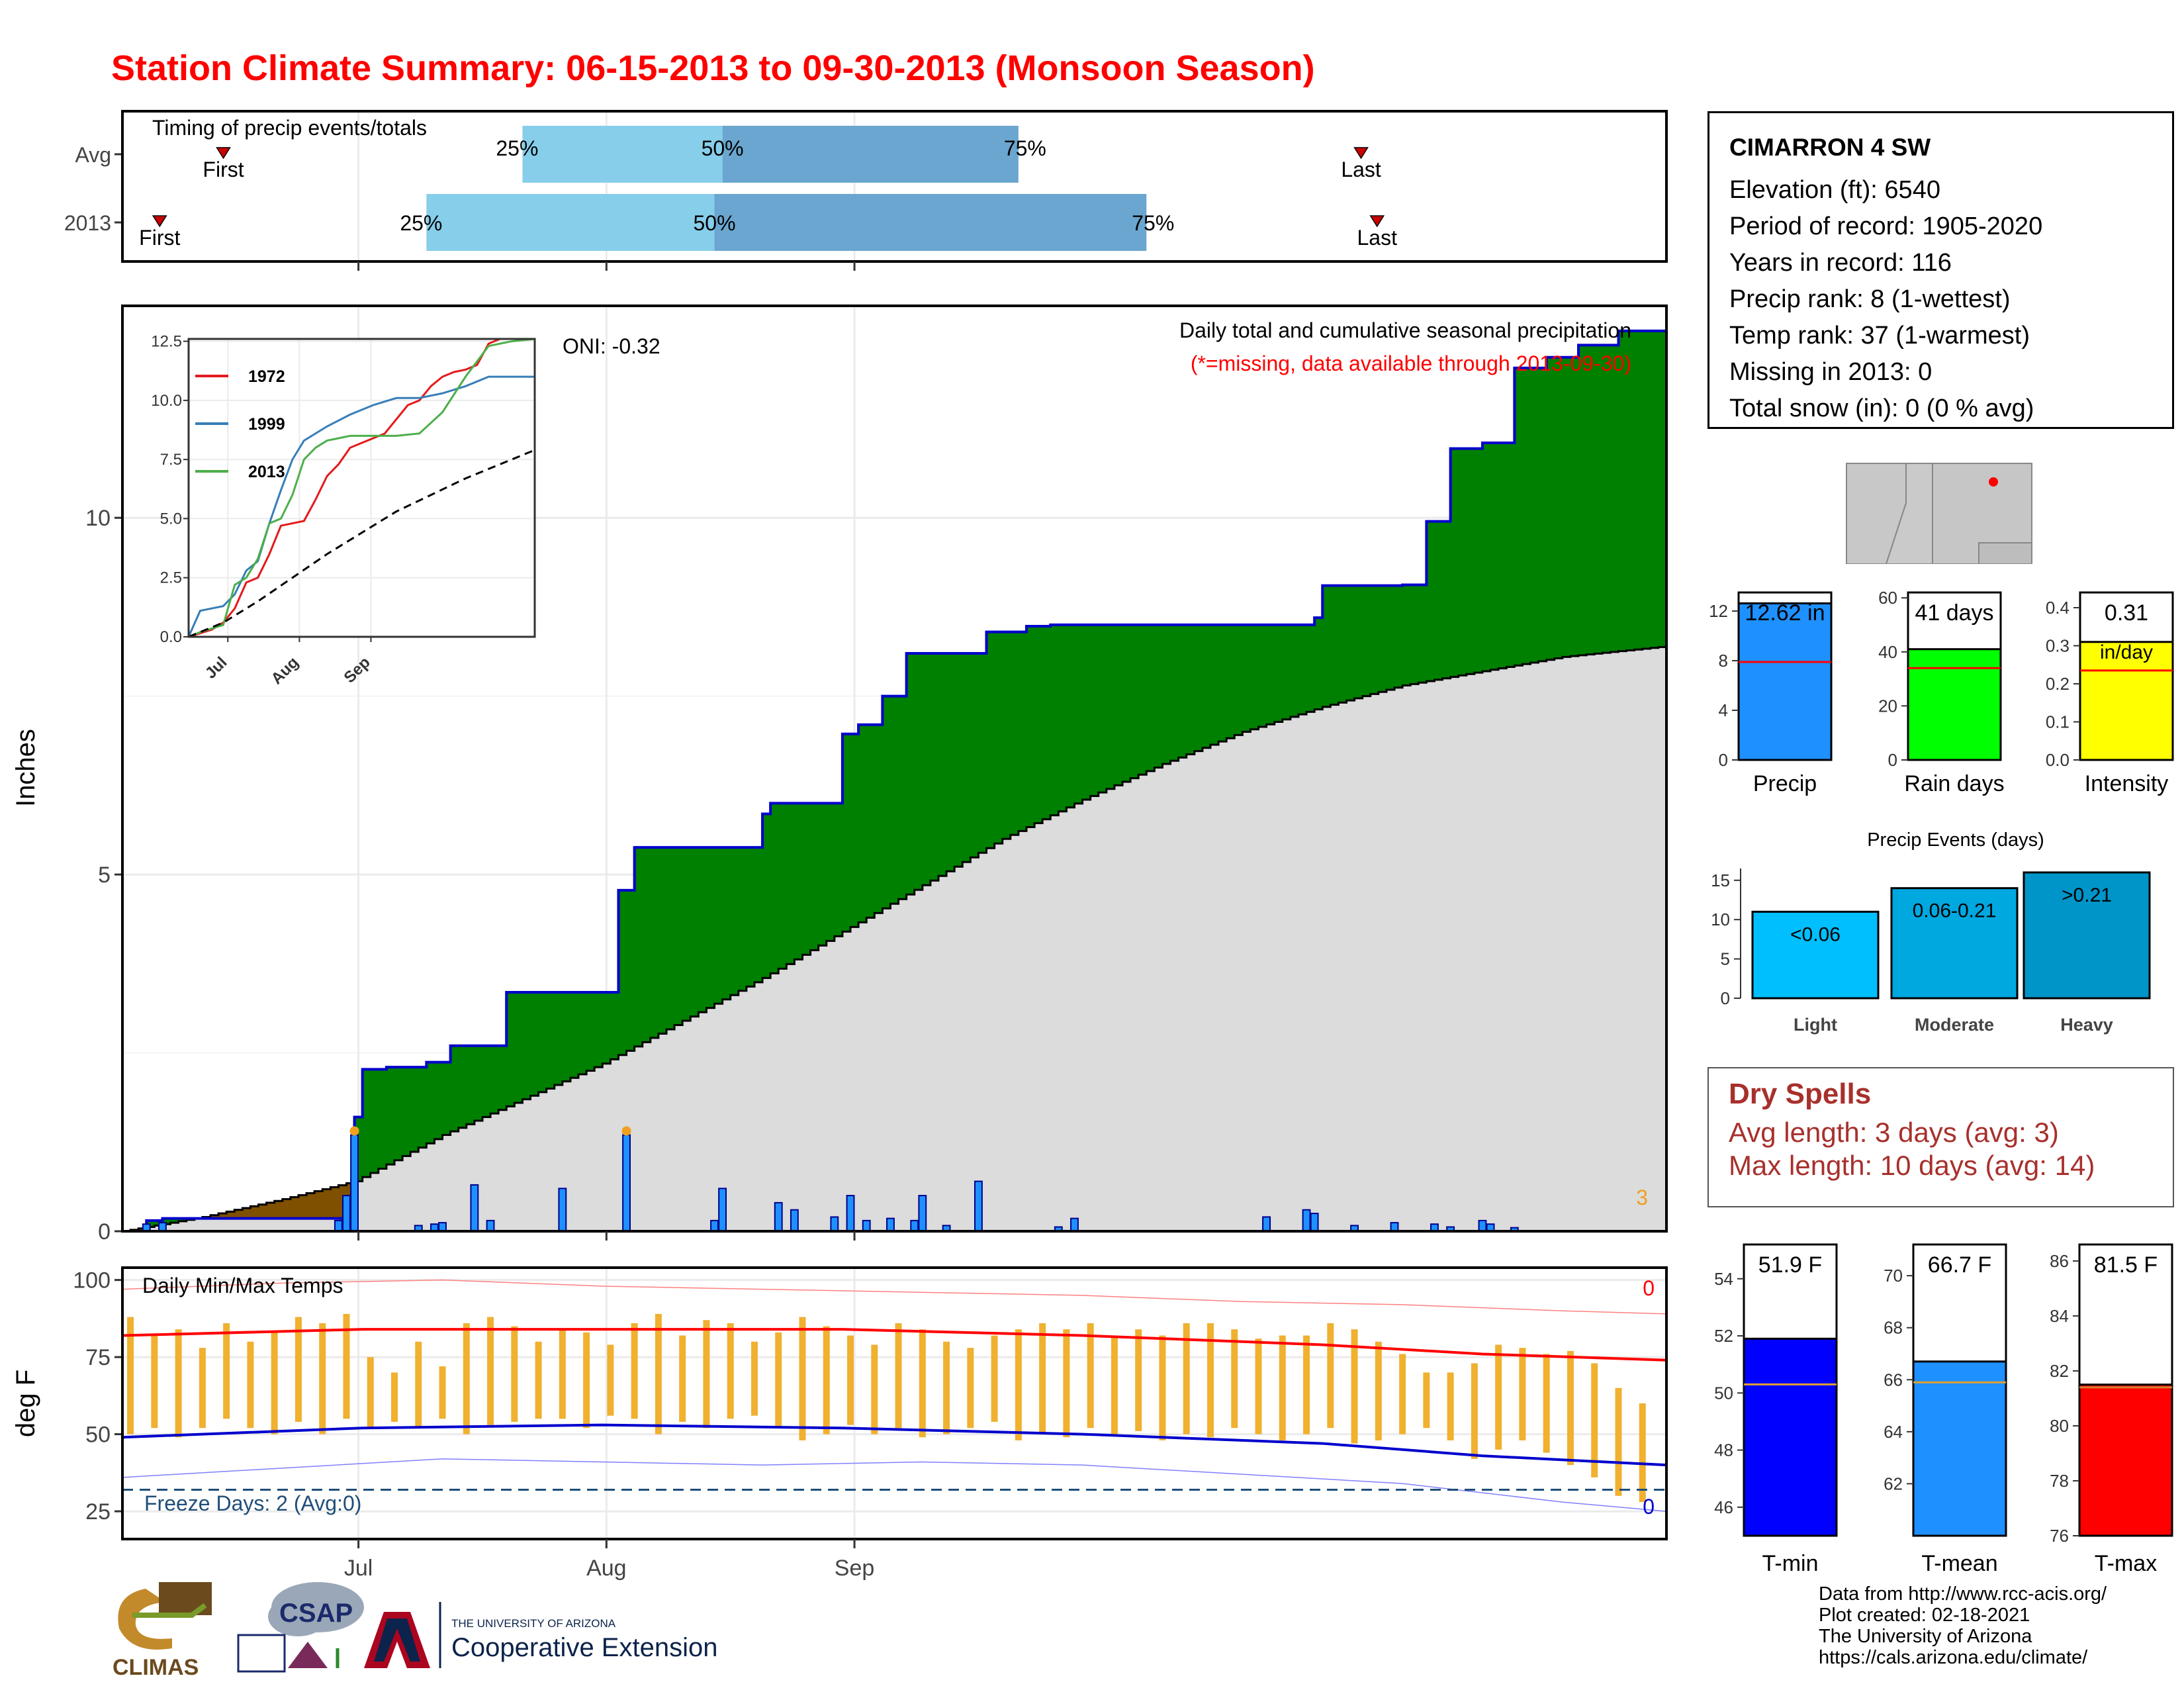 This screenshot has height=1688, width=2184. Describe the element at coordinates (361, 506) in the screenshot. I see `inset-series-line` at that location.